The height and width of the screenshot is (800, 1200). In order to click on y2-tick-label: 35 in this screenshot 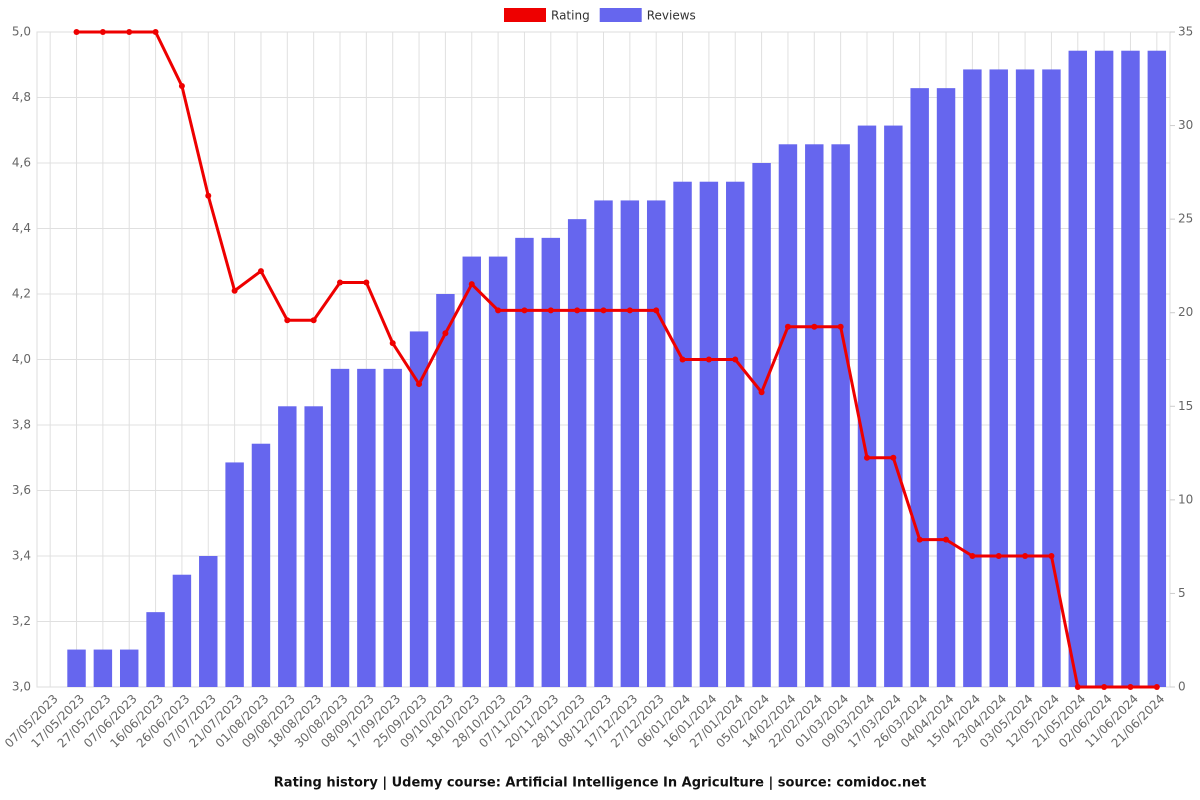, I will do `click(1185, 32)`.